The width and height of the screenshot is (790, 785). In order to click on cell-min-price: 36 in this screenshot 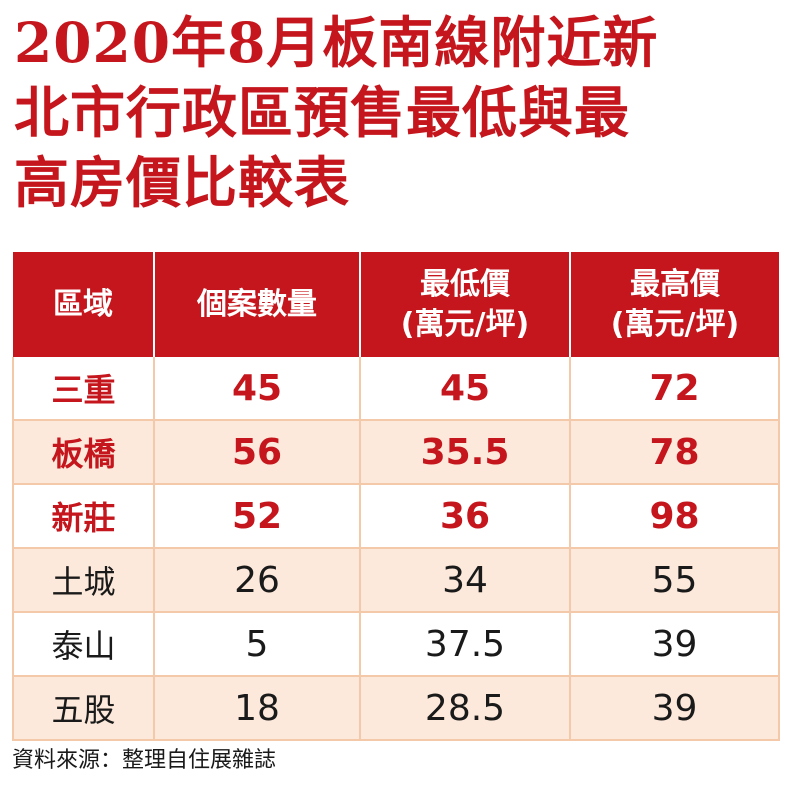, I will do `click(464, 516)`.